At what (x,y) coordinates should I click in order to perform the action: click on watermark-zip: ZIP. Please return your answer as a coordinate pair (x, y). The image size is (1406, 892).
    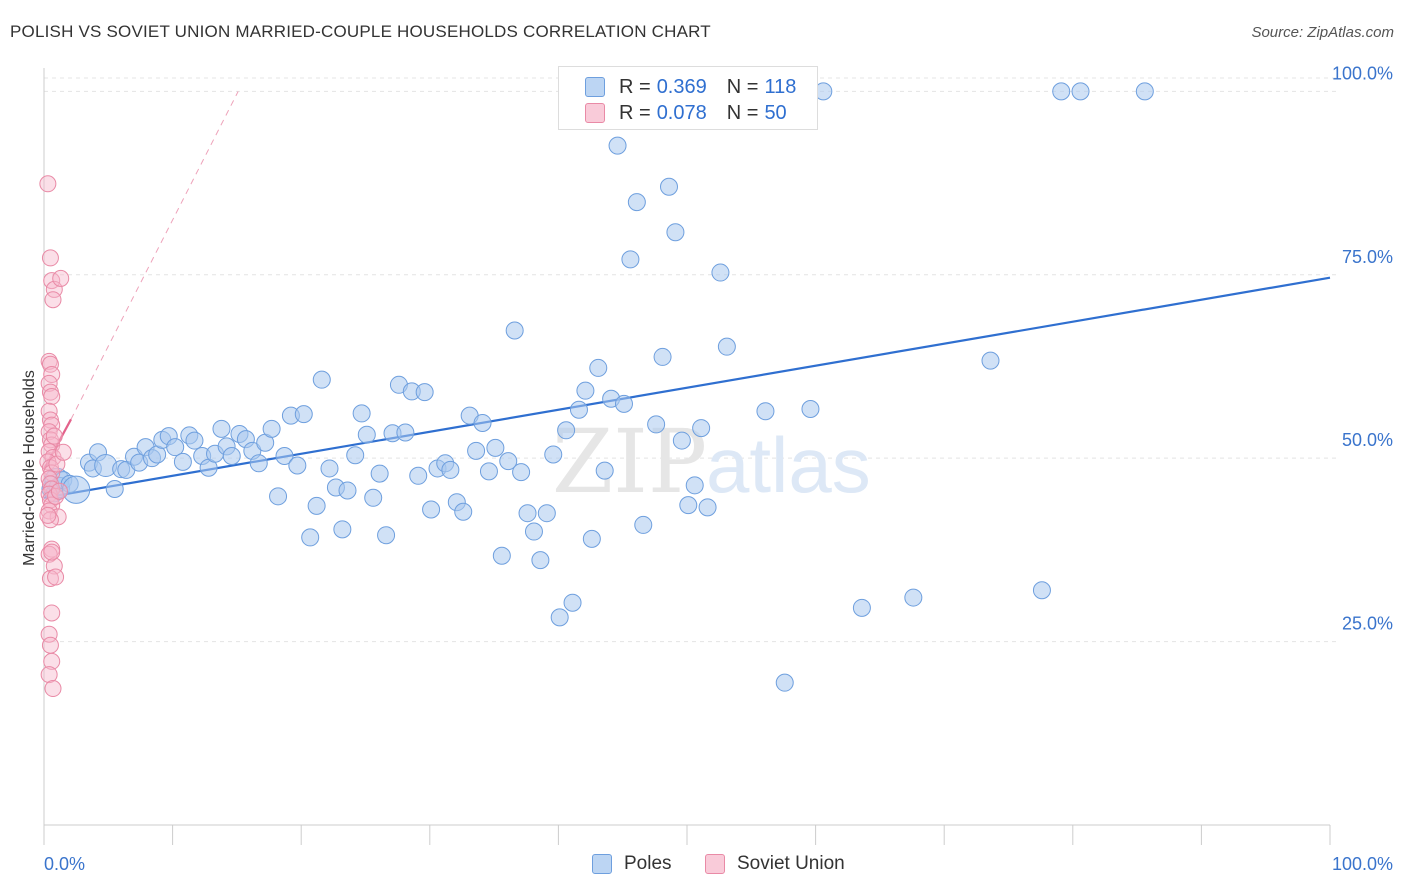
    Looking at the image, I should click on (629, 461).